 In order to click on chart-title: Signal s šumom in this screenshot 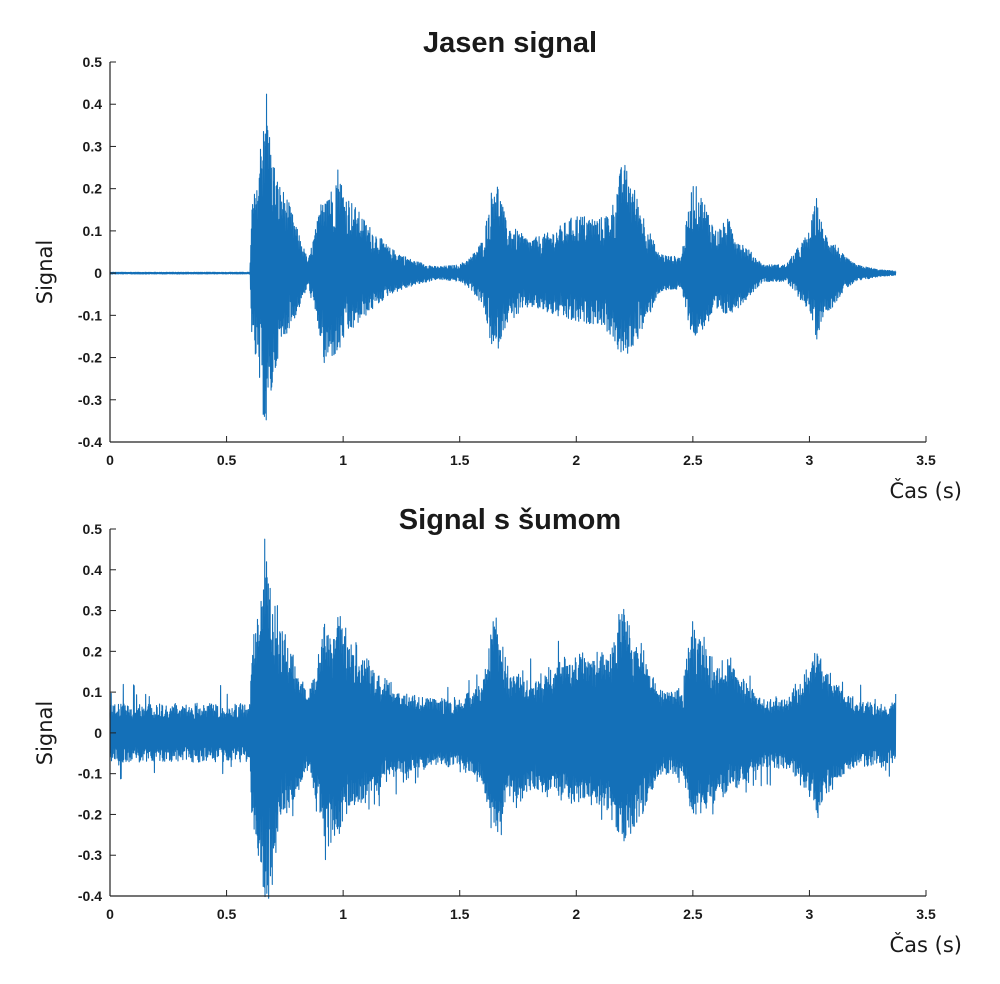, I will do `click(510, 520)`.